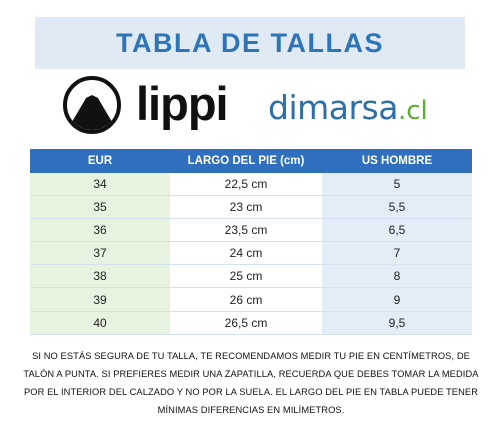 This screenshot has width=500, height=433. What do you see at coordinates (397, 276) in the screenshot?
I see `cell-us: 8` at bounding box center [397, 276].